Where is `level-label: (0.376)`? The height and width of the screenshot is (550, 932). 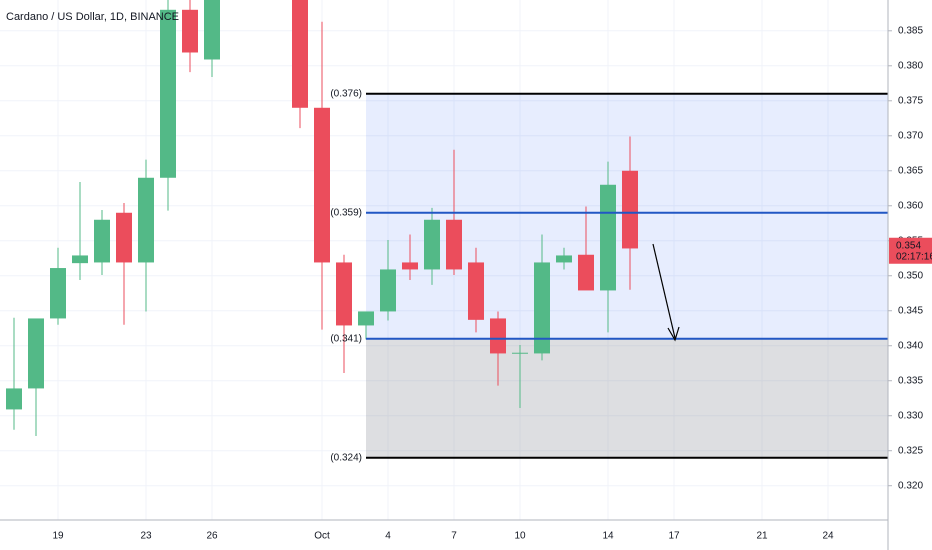
level-label: (0.376) is located at coordinates (346, 93).